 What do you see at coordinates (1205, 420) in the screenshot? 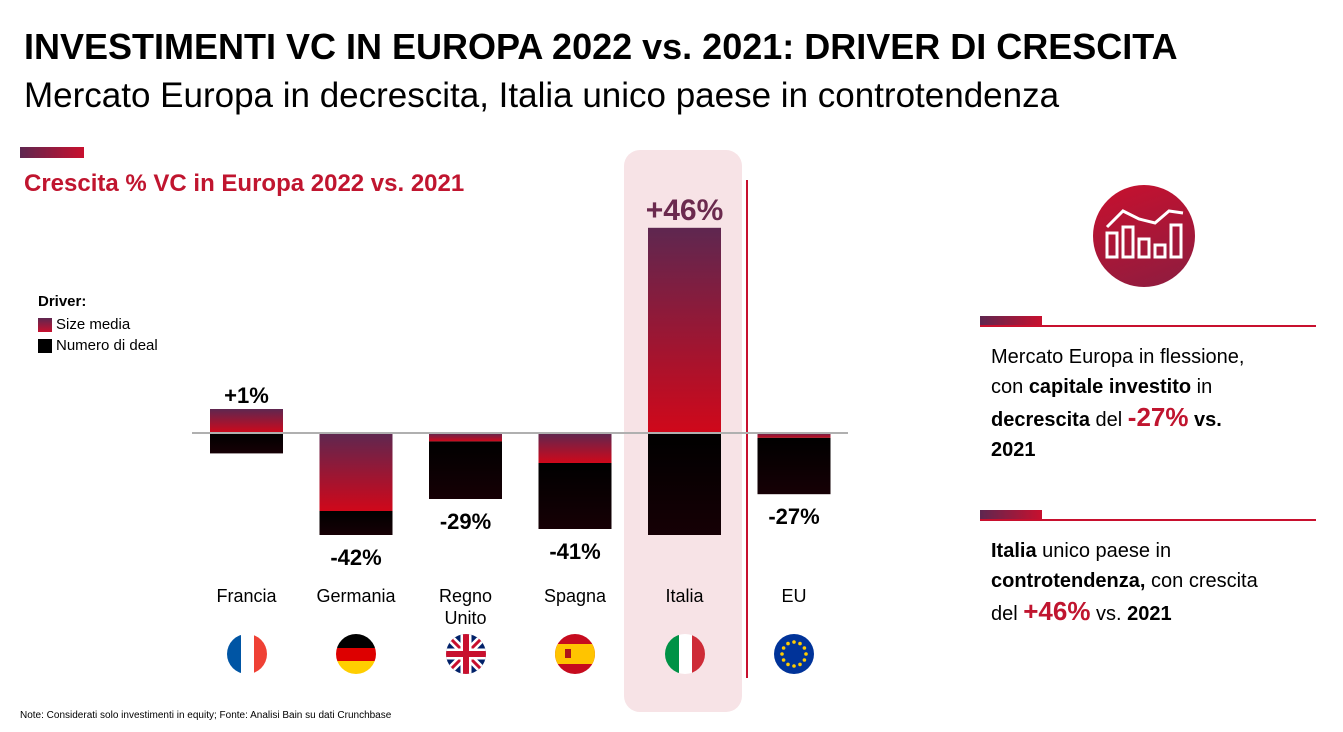
I see `box1-line3d: vs.` at bounding box center [1205, 420].